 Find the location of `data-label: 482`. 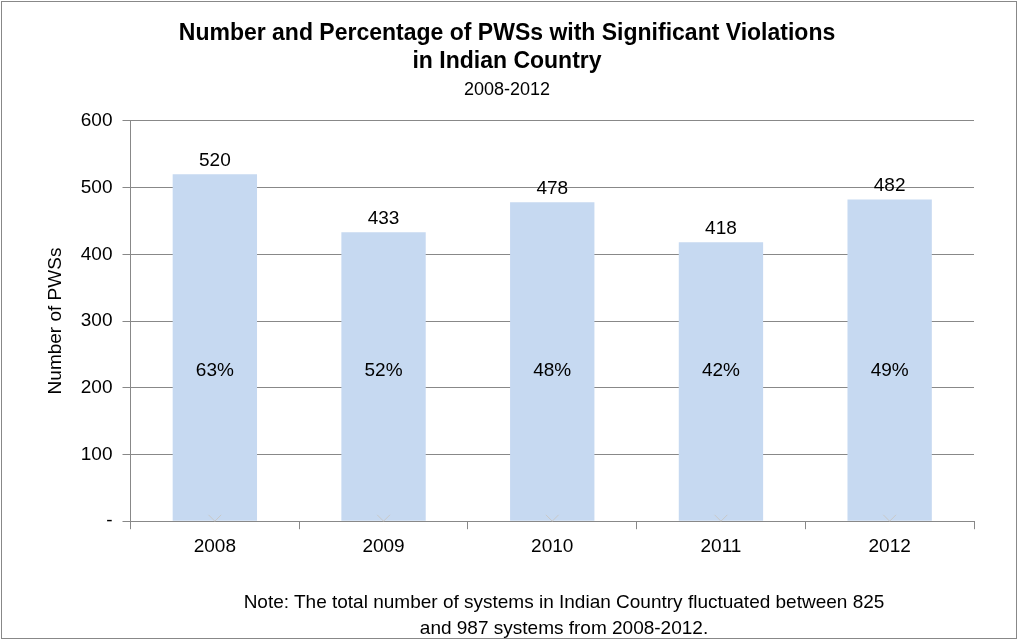

data-label: 482 is located at coordinates (889, 185).